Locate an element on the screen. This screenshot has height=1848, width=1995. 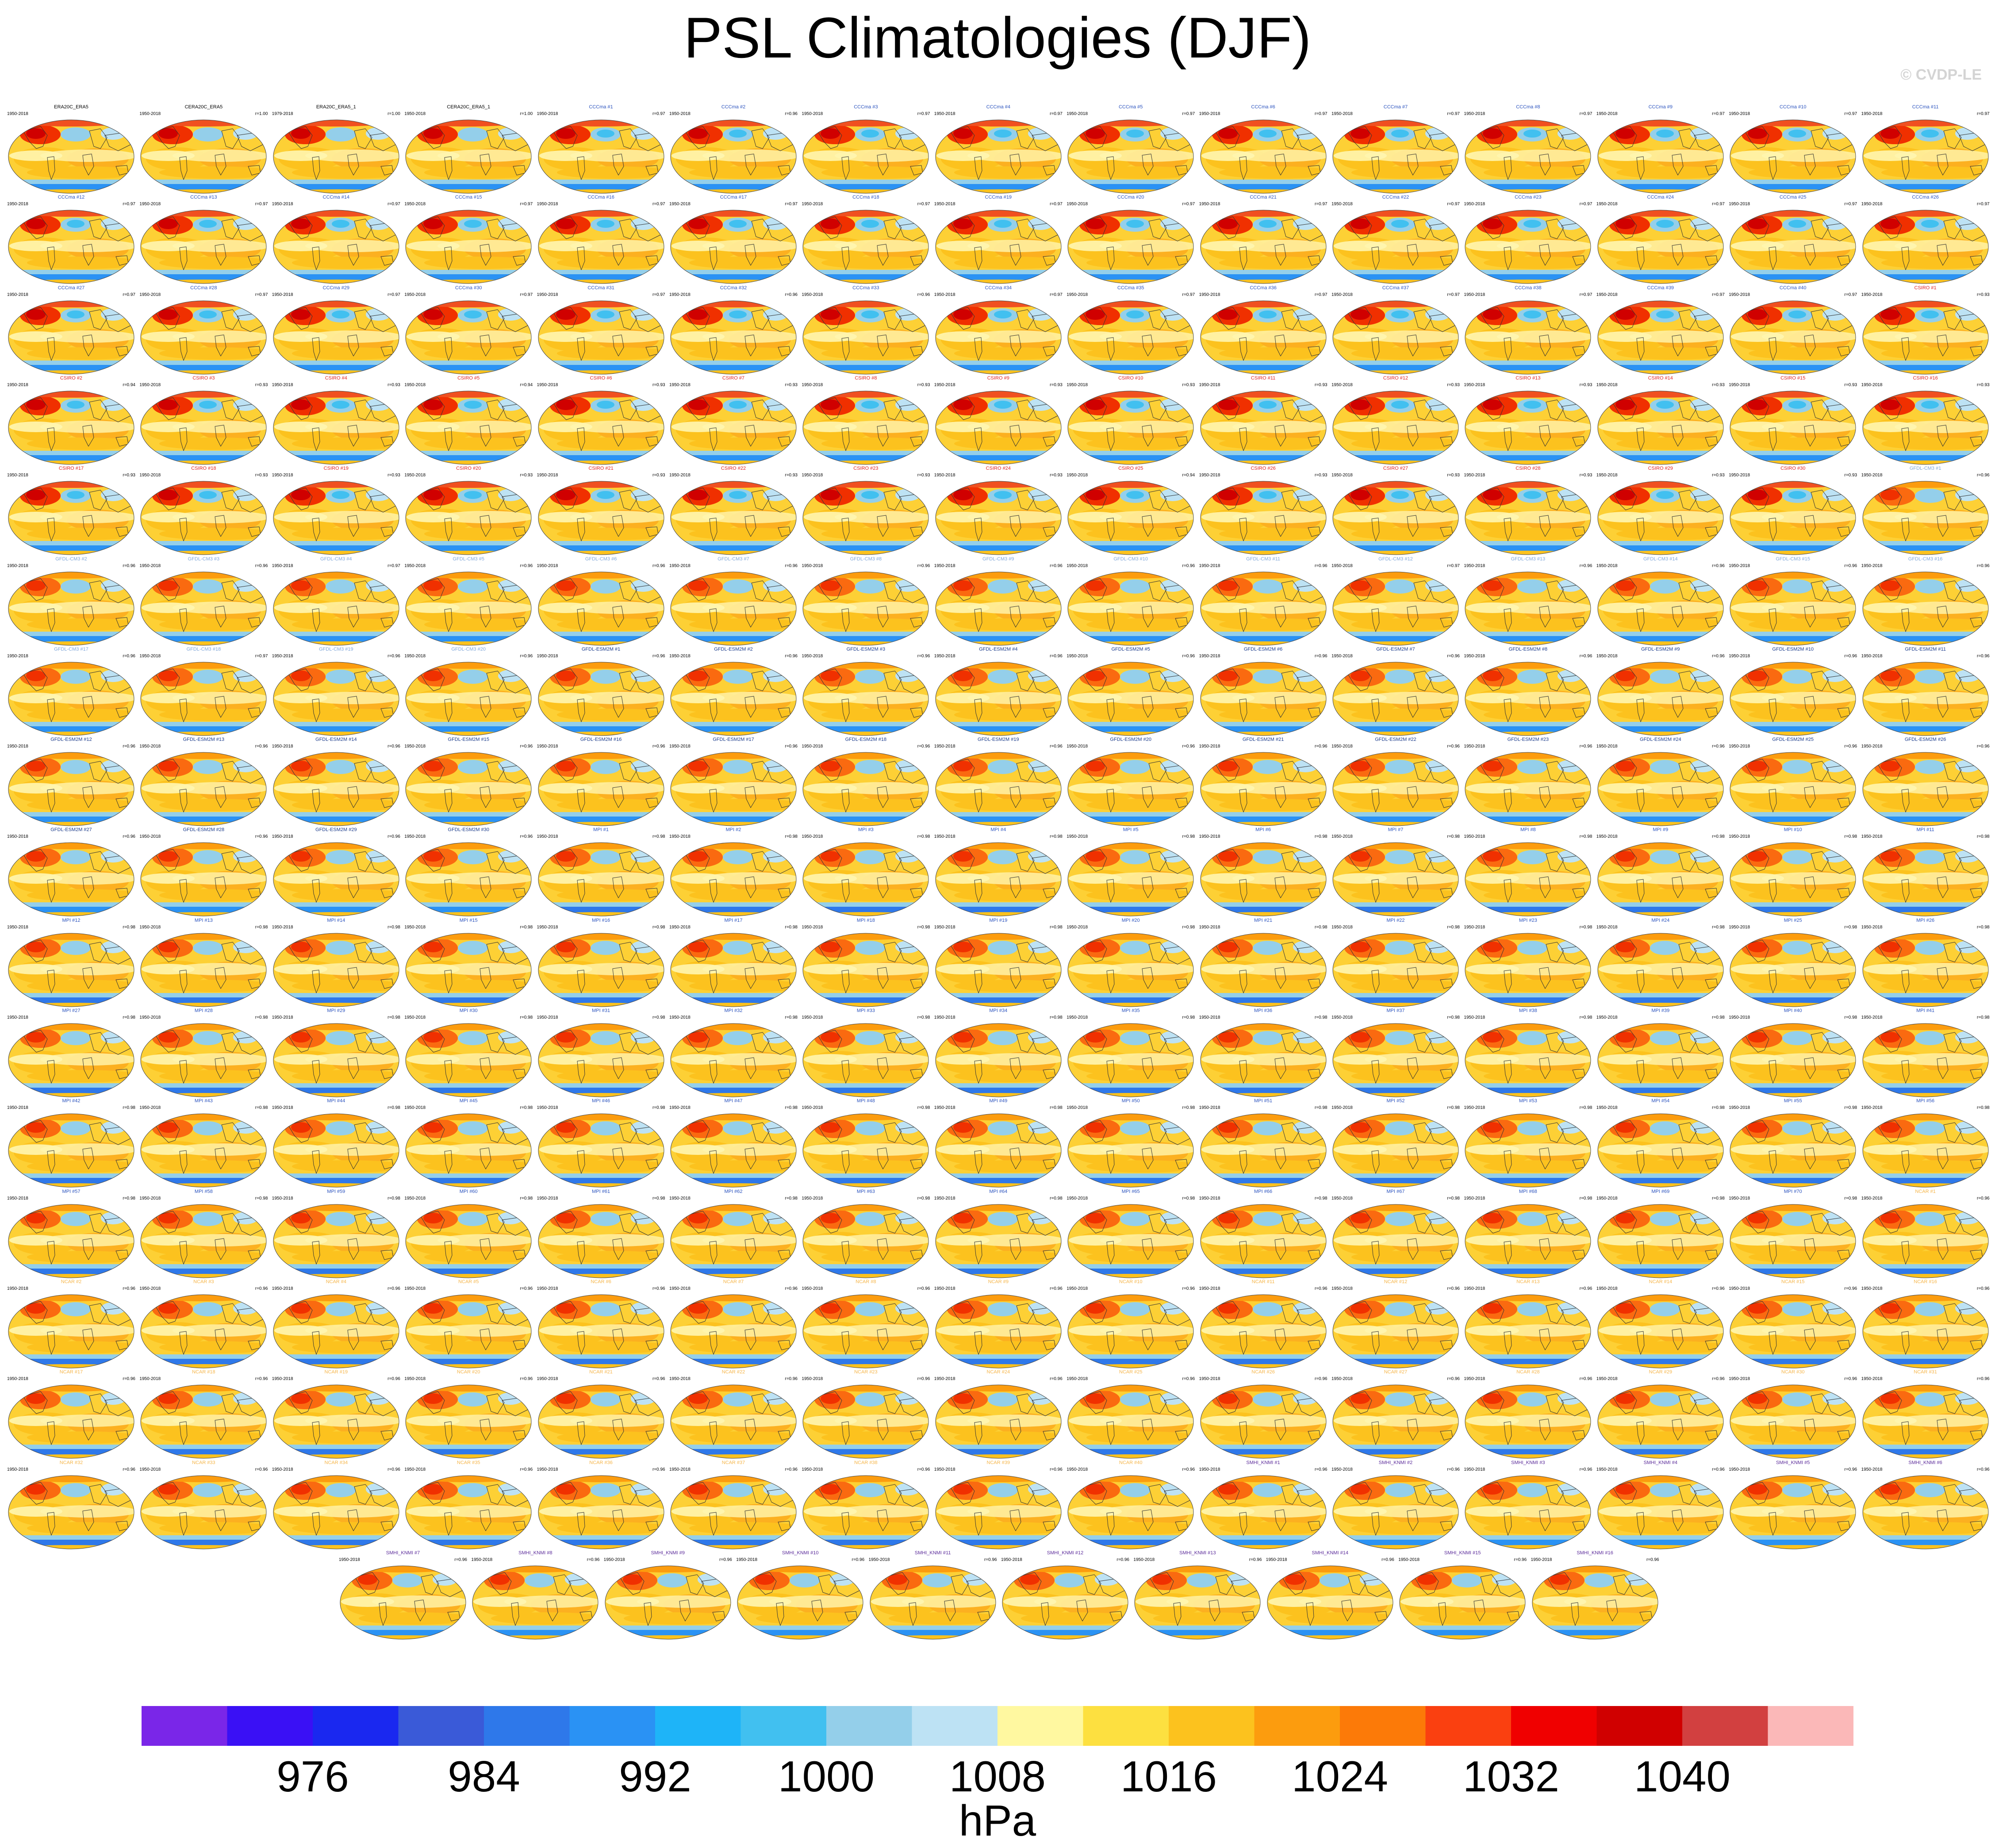
map-panel: GFDL-ESM2M #4 1950-2018 r=0.96 is located at coordinates (998, 692).